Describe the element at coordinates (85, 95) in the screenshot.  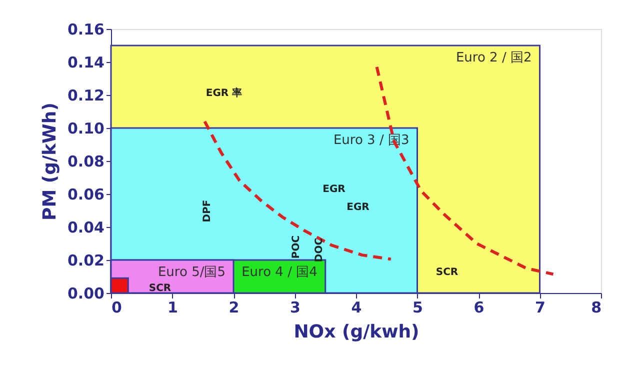
I see `y-tick-label: 0.12` at that location.